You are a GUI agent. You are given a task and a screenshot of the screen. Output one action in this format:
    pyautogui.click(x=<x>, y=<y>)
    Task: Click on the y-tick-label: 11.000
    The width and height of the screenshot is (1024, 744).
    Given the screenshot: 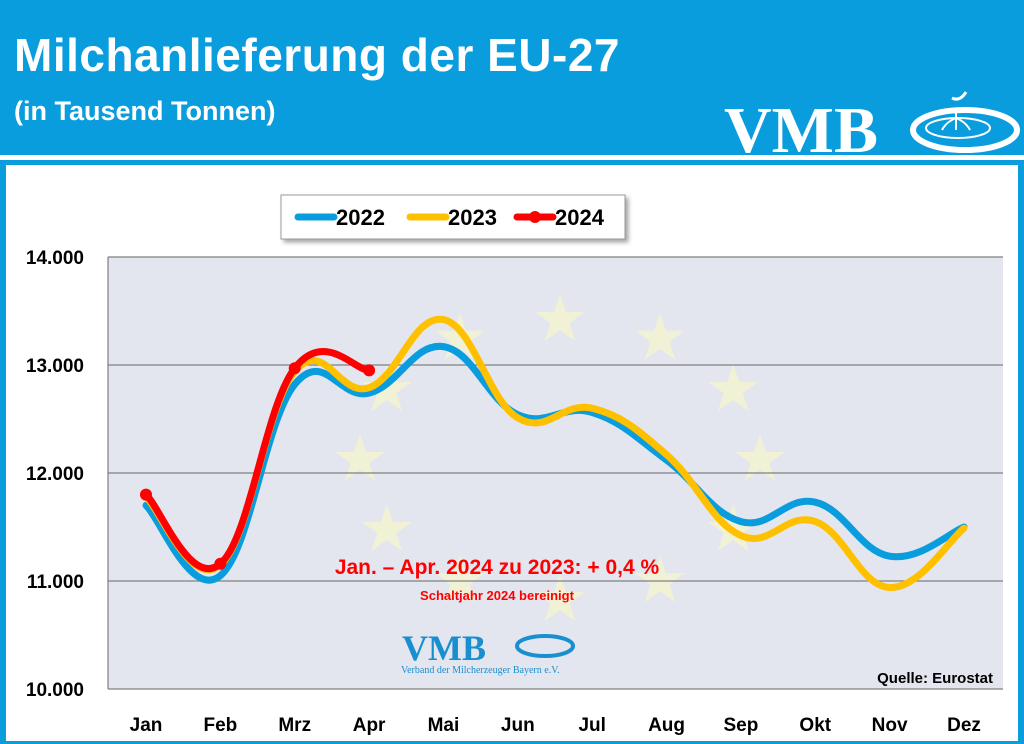 What is the action you would take?
    pyautogui.click(x=55, y=582)
    